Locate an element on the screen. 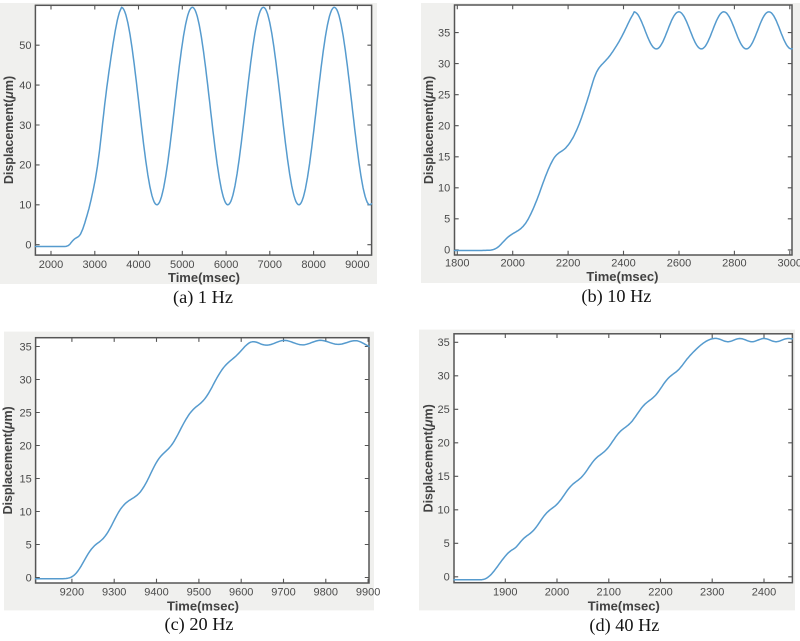 Image resolution: width=800 pixels, height=641 pixels. svg-text: (b) 10 Hz is located at coordinates (616, 296).